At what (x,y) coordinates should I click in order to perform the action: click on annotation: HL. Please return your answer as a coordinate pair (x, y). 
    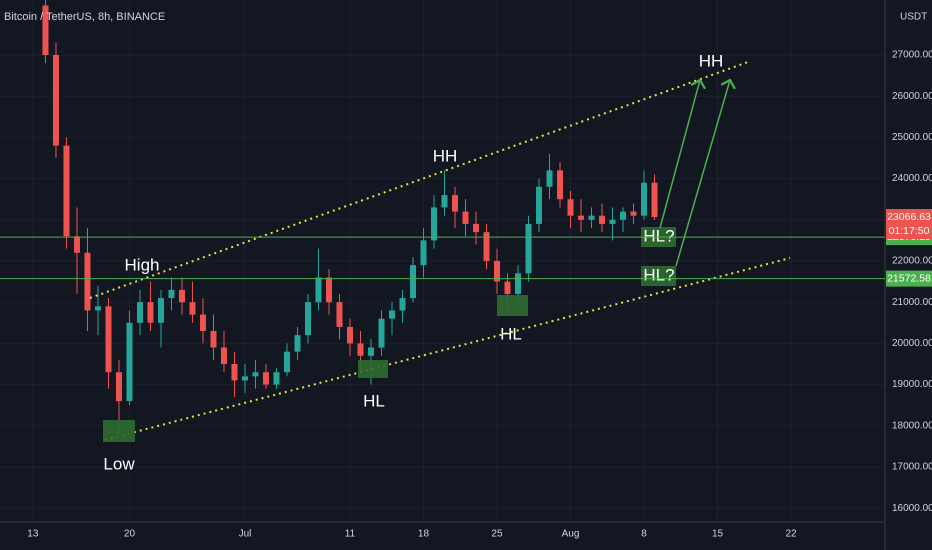
    Looking at the image, I should click on (511, 333).